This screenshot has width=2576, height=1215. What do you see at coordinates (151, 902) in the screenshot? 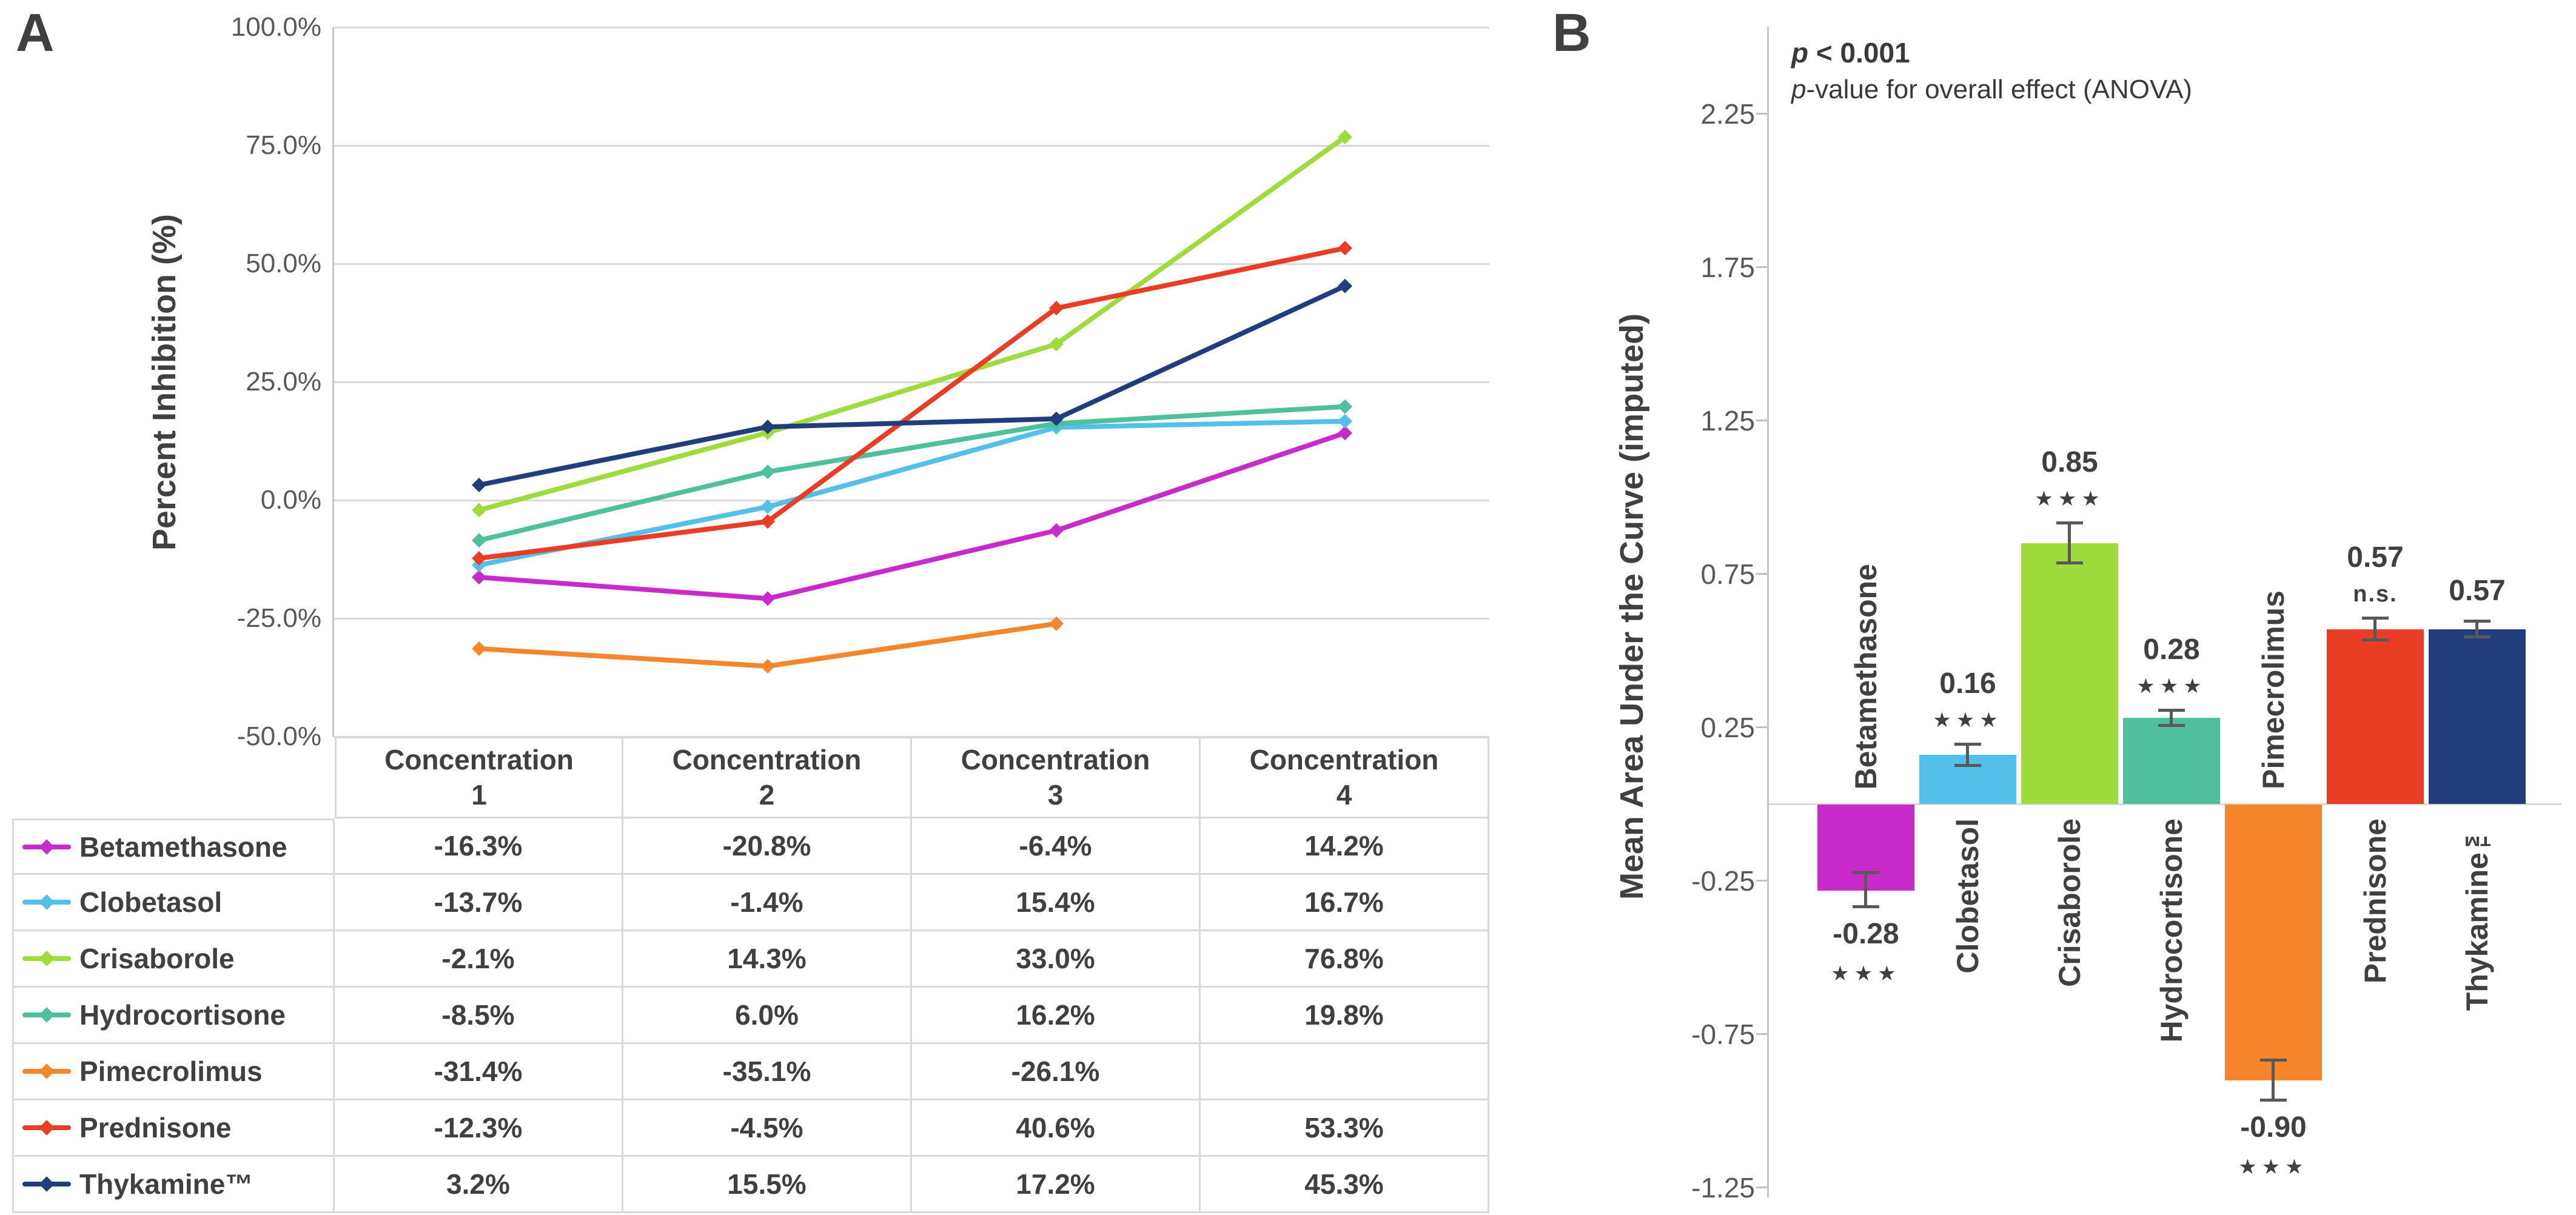
I see `series-name-label: Clobetasol` at bounding box center [151, 902].